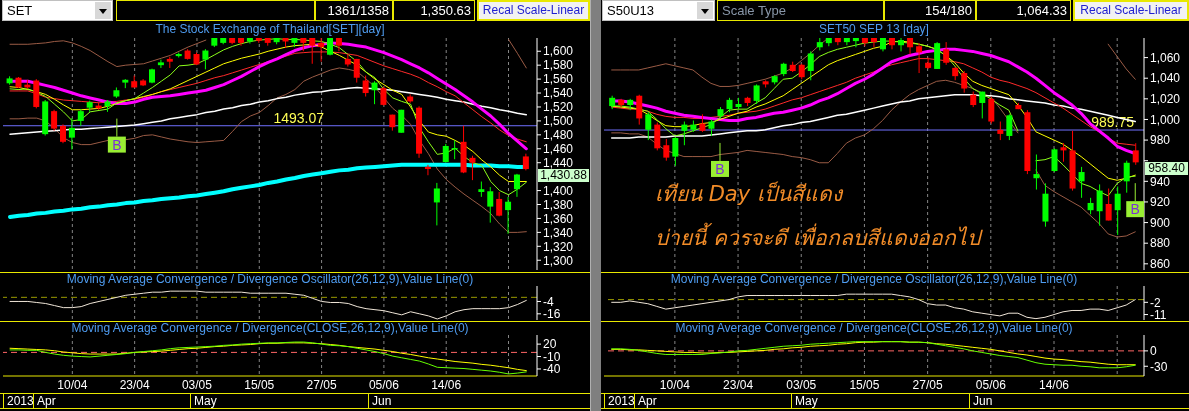  I want to click on y-tick-label: 1,040, so click(1165, 78).